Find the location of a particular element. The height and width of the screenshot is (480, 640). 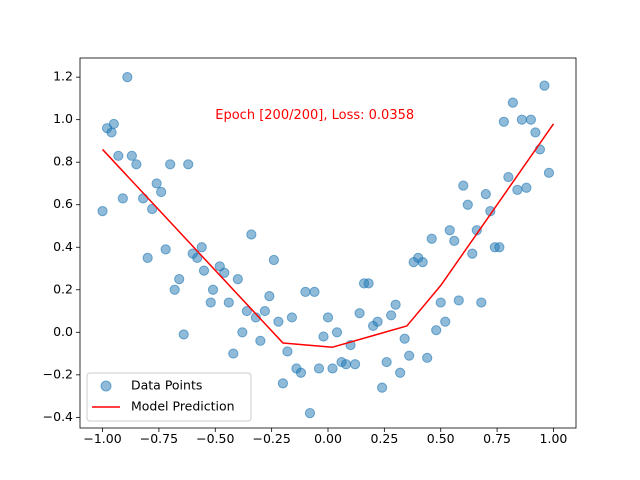

x-tick-label: 0.25 is located at coordinates (384, 438).